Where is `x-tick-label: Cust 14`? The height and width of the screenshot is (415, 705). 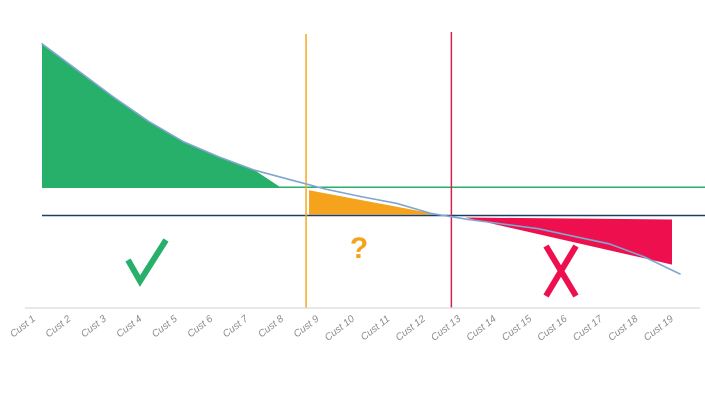 x-tick-label: Cust 14 is located at coordinates (482, 328).